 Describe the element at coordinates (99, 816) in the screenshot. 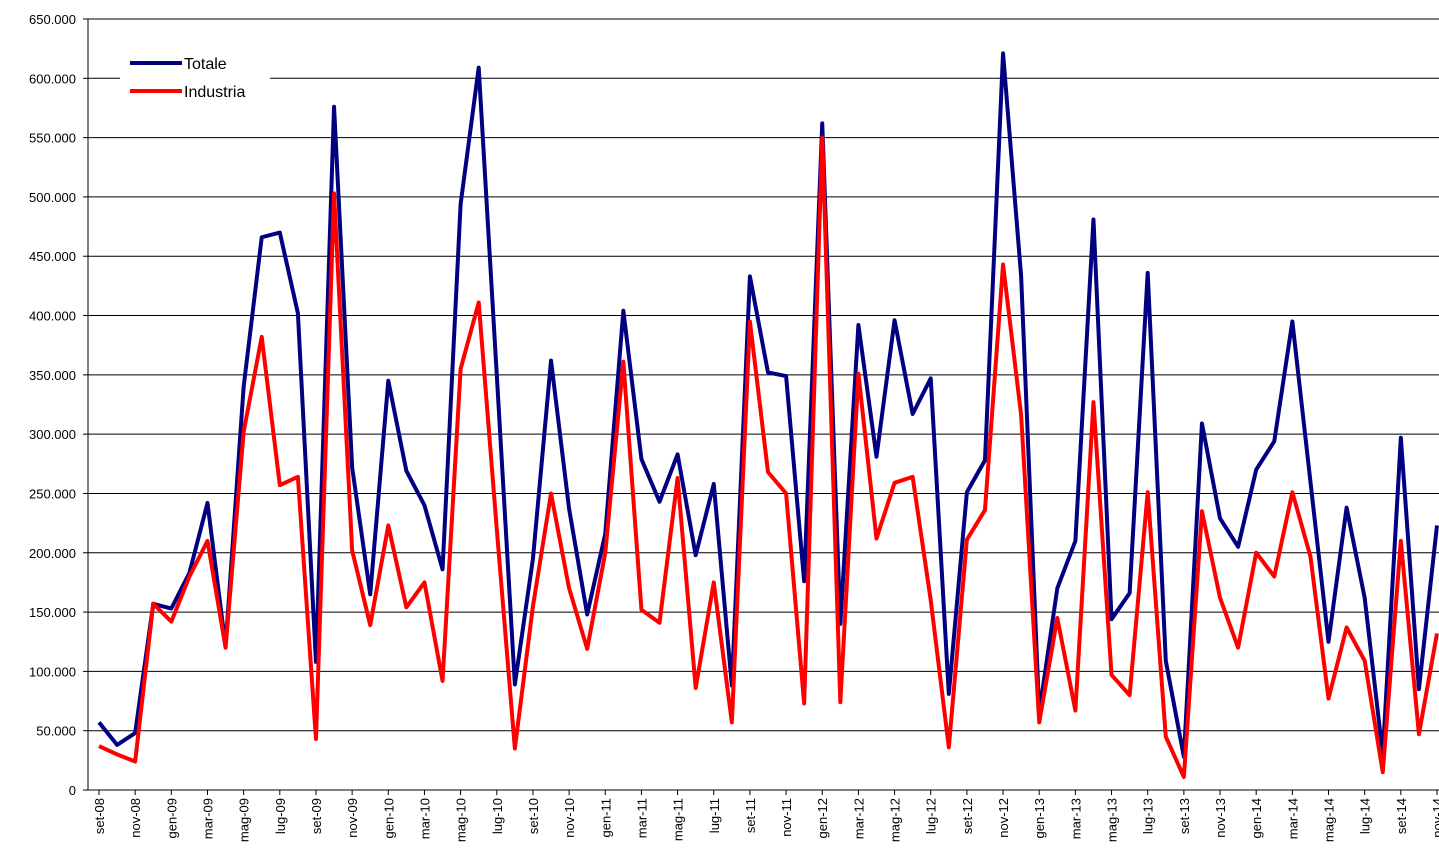

I see `x-tick-label: set-08` at that location.